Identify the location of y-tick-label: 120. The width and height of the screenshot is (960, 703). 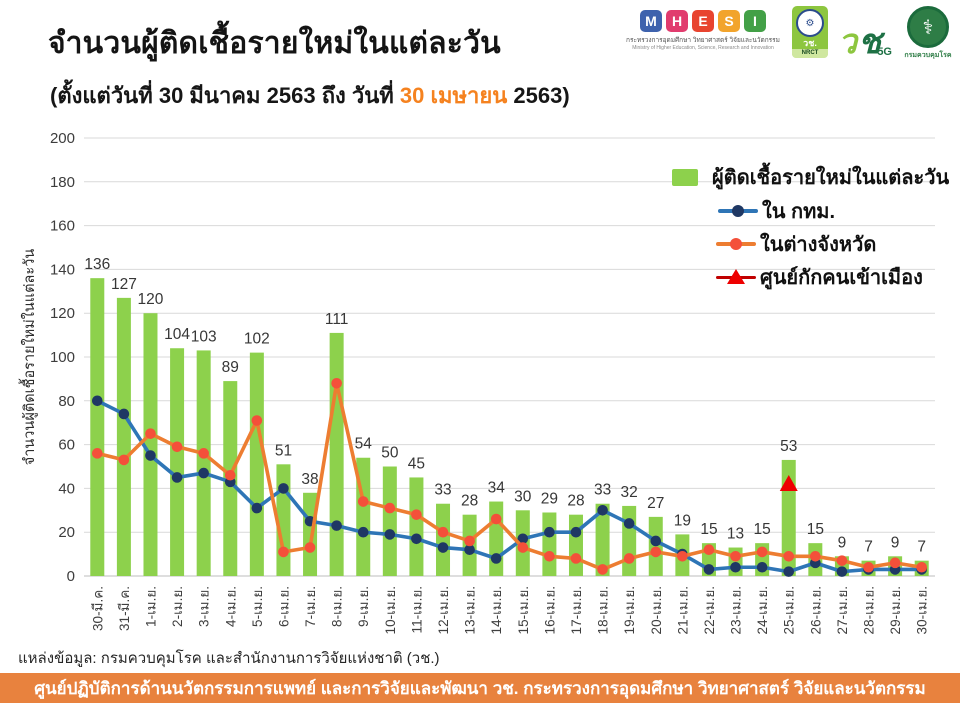
(62, 313).